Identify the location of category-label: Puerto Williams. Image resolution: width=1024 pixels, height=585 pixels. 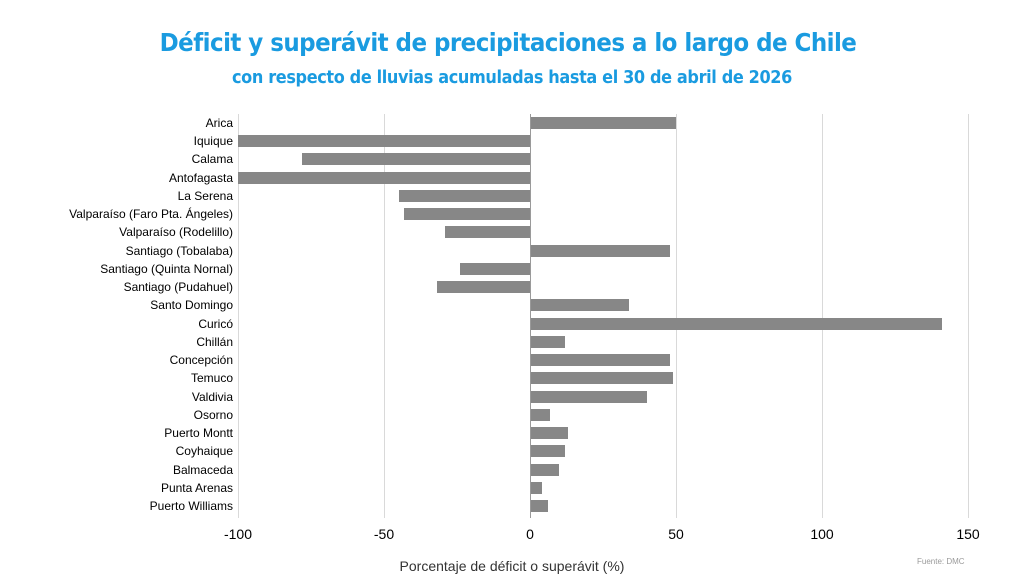
(191, 506).